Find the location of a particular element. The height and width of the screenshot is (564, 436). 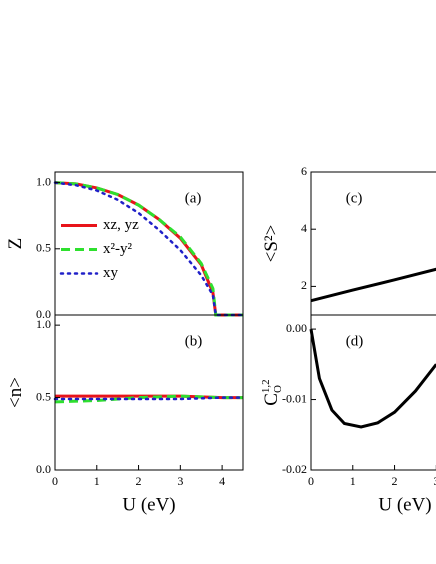

y-tick-label: -0.01 is located at coordinates (294, 398).